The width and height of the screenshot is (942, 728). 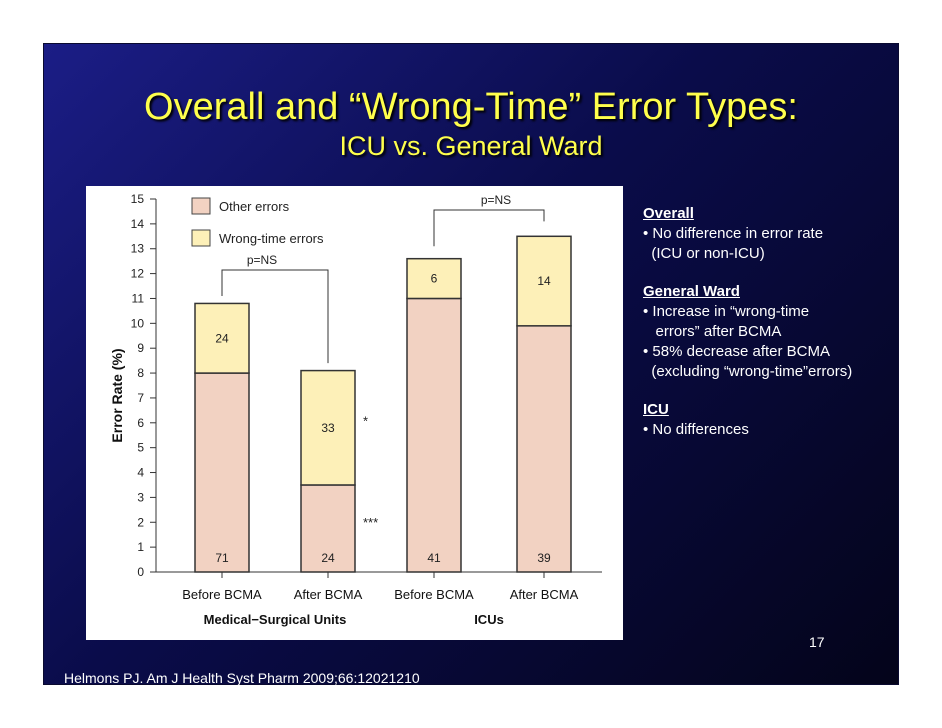 What do you see at coordinates (365, 420) in the screenshot?
I see `asterisk-annotation: *` at bounding box center [365, 420].